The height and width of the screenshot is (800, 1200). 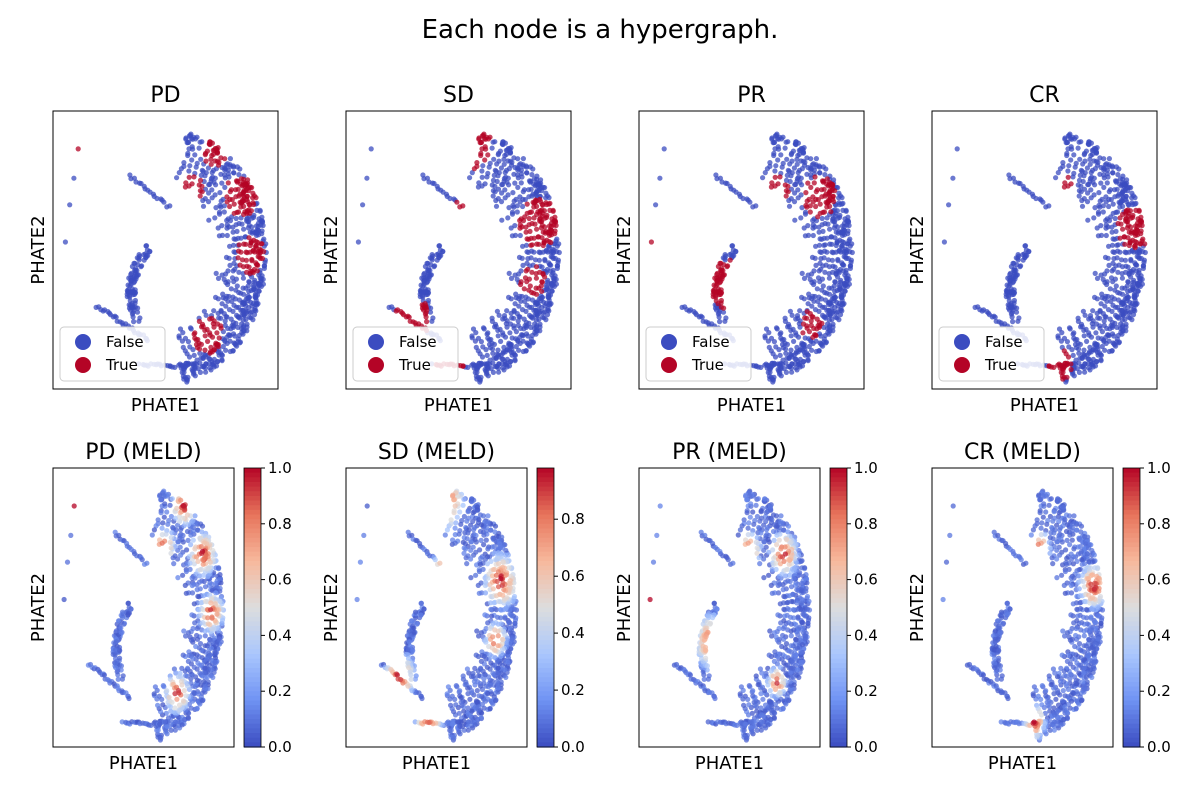 I want to click on x-axis-label: PHATE1, so click(x=143, y=763).